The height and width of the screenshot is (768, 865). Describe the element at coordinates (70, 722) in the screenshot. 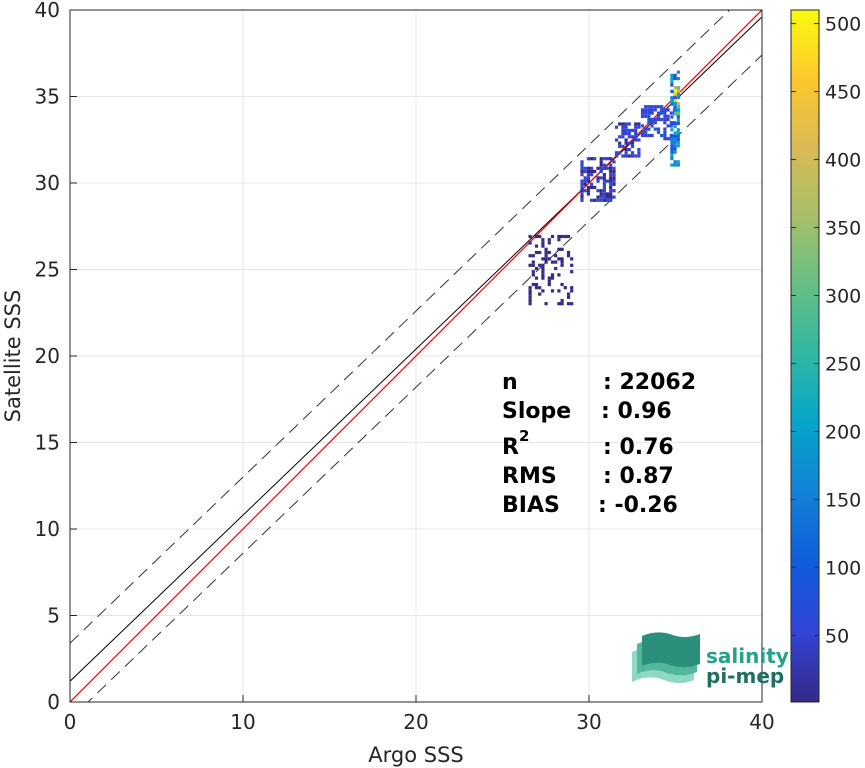

I see `x-tick-label: 0` at that location.